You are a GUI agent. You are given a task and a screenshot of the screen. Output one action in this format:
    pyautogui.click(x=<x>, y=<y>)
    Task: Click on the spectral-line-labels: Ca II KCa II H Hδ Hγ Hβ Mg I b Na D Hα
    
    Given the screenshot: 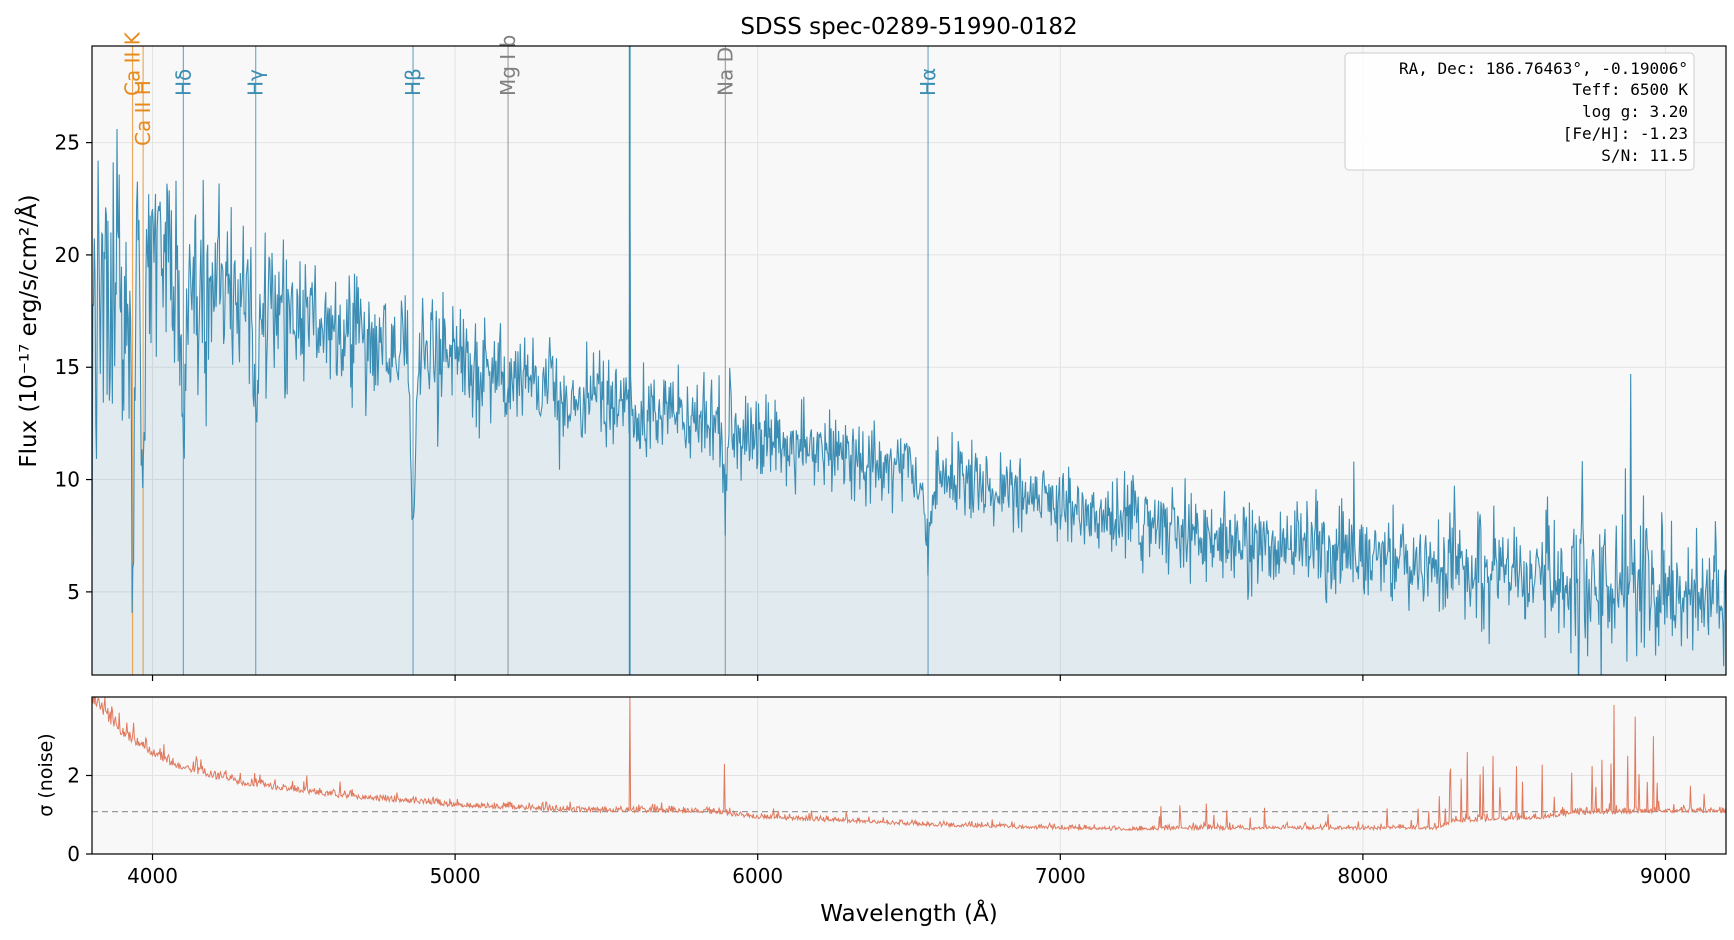 What is the action you would take?
    pyautogui.click(x=531, y=88)
    